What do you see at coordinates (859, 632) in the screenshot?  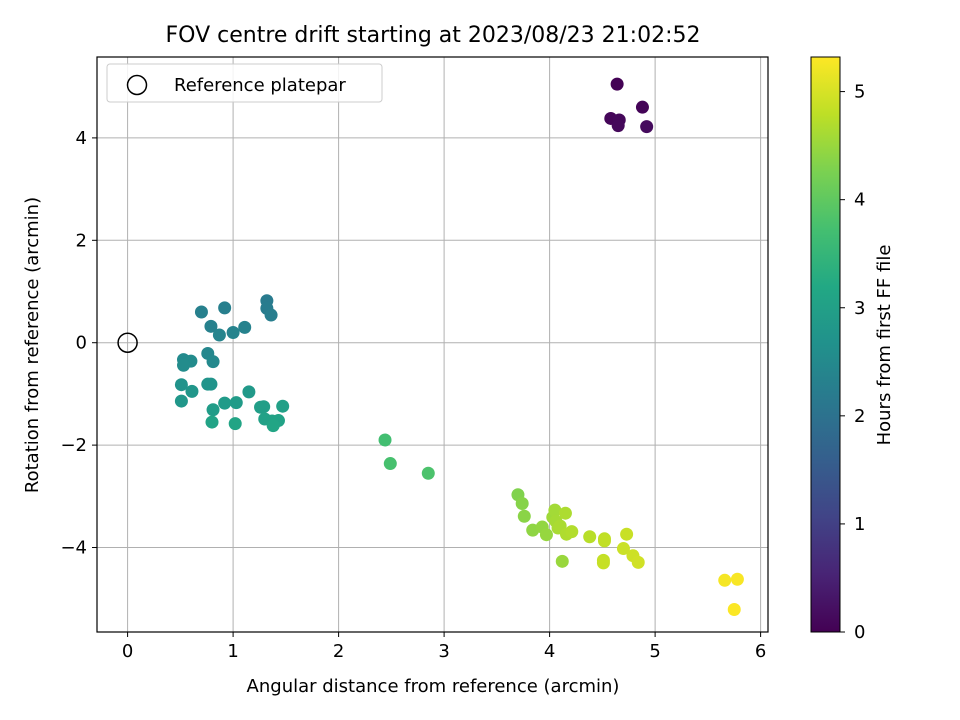 I see `colorbar-tick-label: 0` at bounding box center [859, 632].